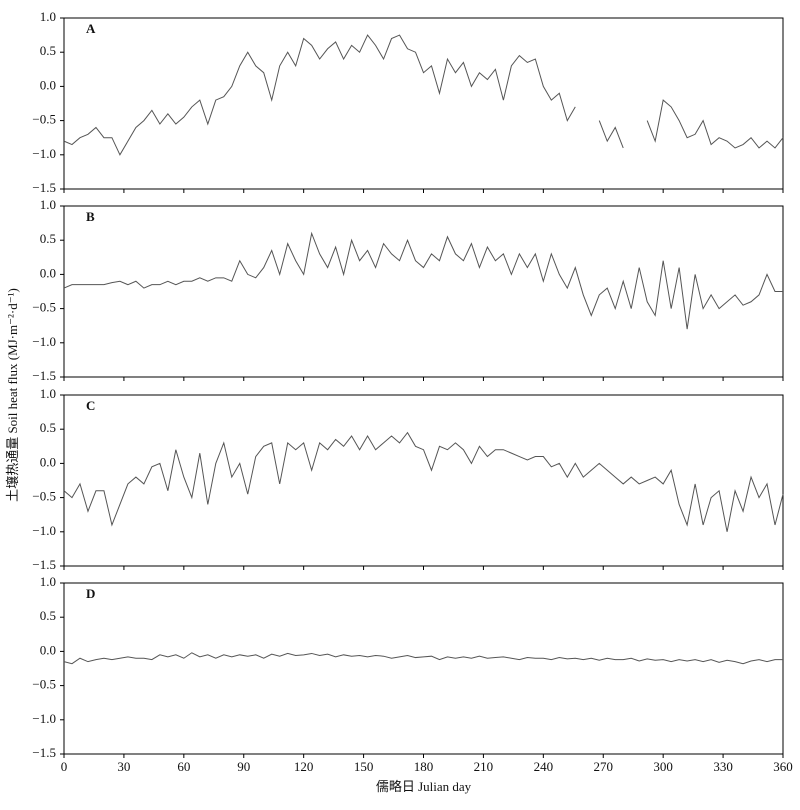 The height and width of the screenshot is (810, 800). Describe the element at coordinates (91, 28) in the screenshot. I see `panel-label: A` at that location.